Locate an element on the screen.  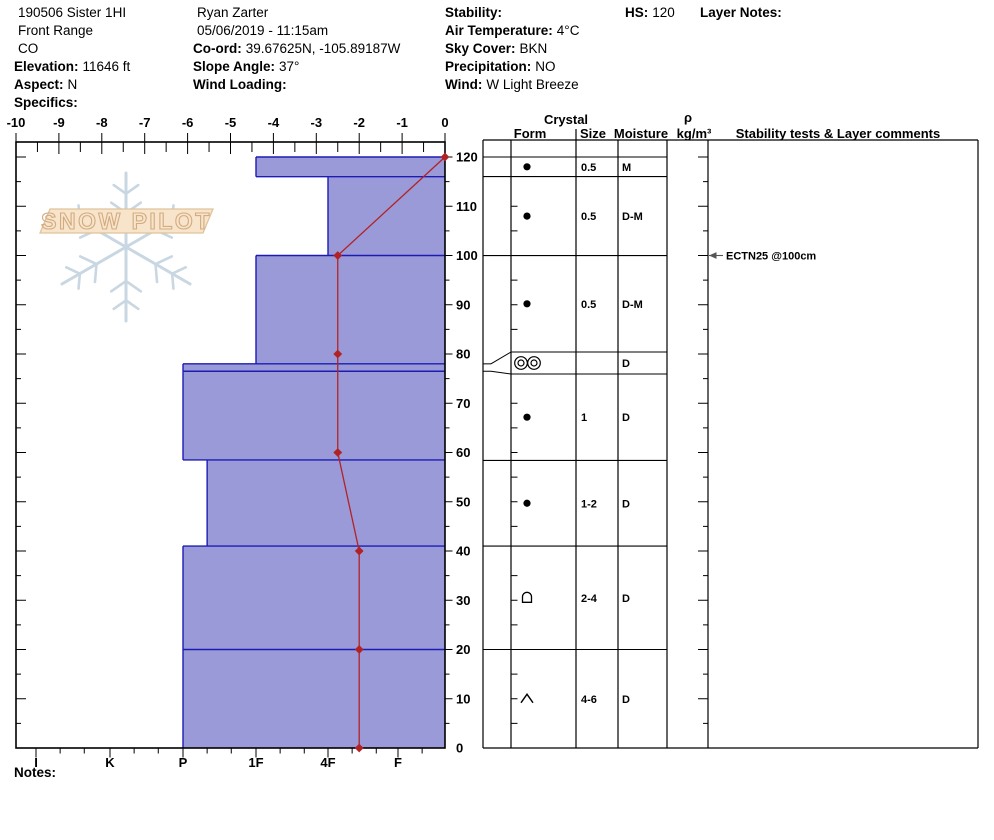
crystal-size-value: 2-4 is located at coordinates (589, 599).